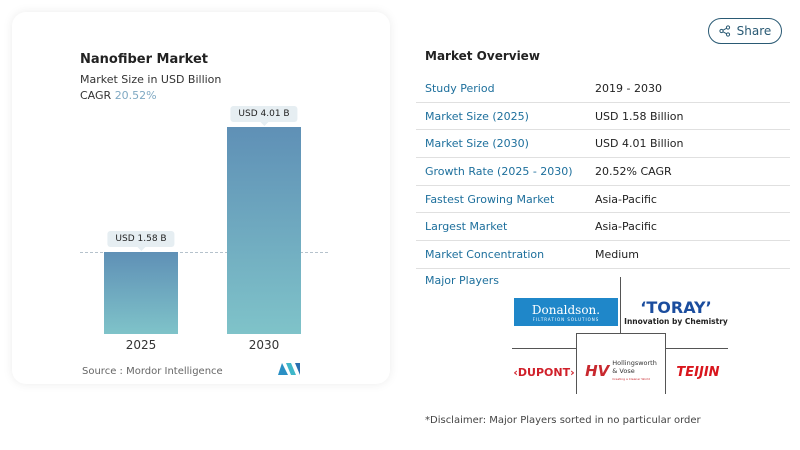 This screenshot has width=800, height=450. What do you see at coordinates (620, 305) in the screenshot?
I see `grid-divider` at bounding box center [620, 305].